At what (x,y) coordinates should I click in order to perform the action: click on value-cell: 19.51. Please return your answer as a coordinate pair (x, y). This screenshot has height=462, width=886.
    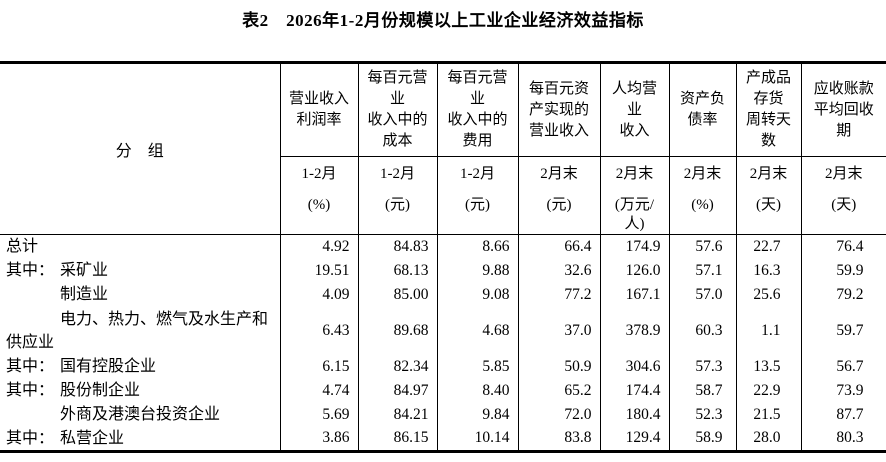
    Looking at the image, I should click on (319, 270).